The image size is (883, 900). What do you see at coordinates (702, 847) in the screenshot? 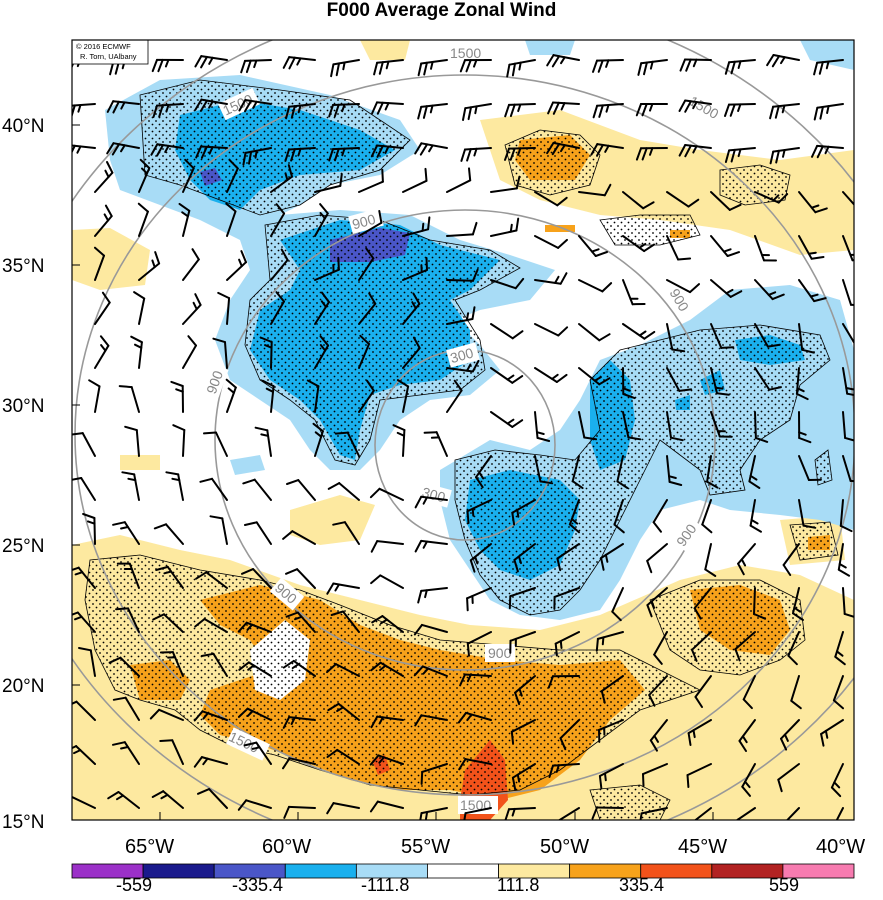
I see `lon-label: 45°W` at bounding box center [702, 847].